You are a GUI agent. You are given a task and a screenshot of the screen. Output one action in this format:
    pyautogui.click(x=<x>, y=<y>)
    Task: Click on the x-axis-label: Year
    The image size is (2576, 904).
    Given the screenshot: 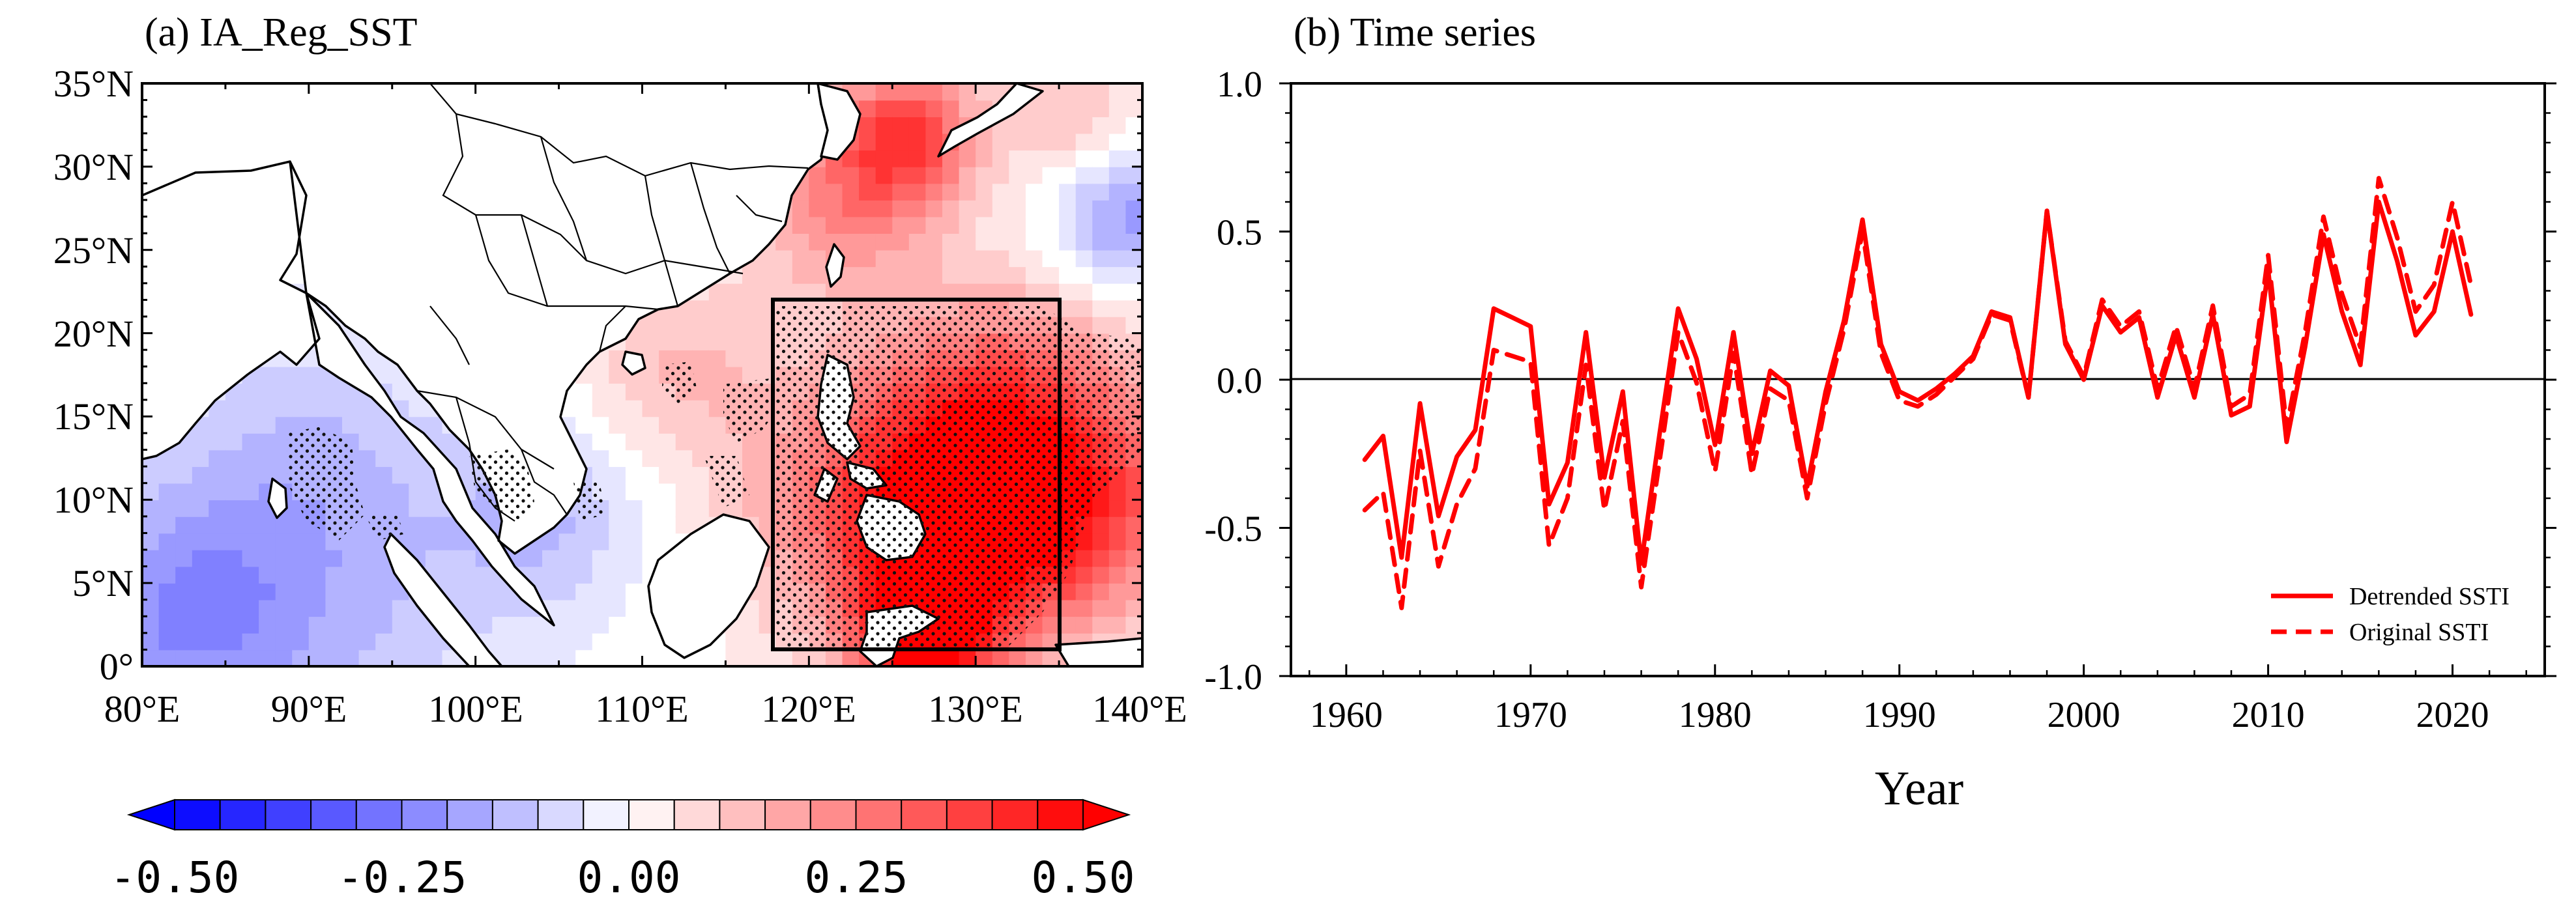 What is the action you would take?
    pyautogui.click(x=1919, y=788)
    